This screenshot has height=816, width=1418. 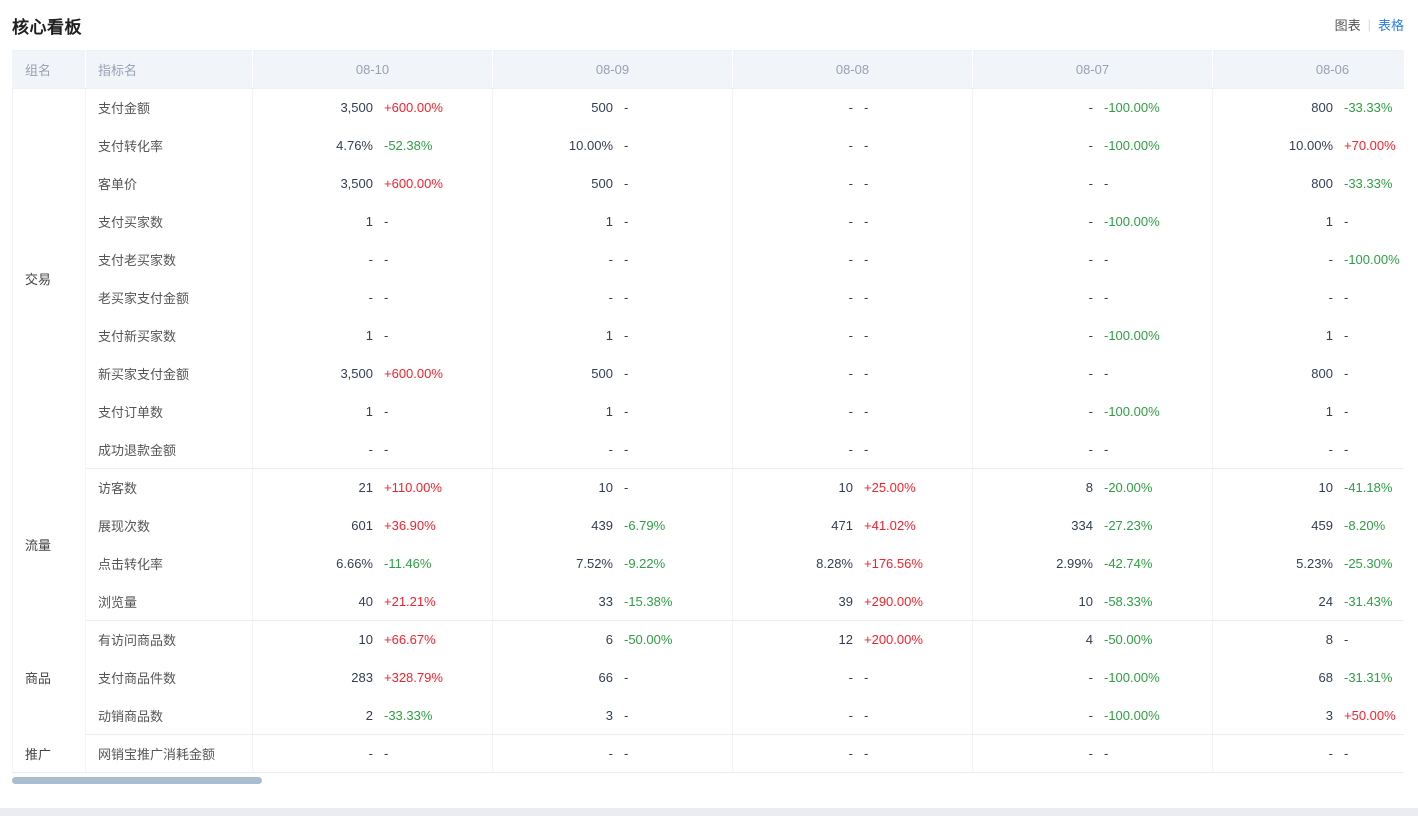 What do you see at coordinates (1132, 145) in the screenshot?
I see `change-value: -100.00%` at bounding box center [1132, 145].